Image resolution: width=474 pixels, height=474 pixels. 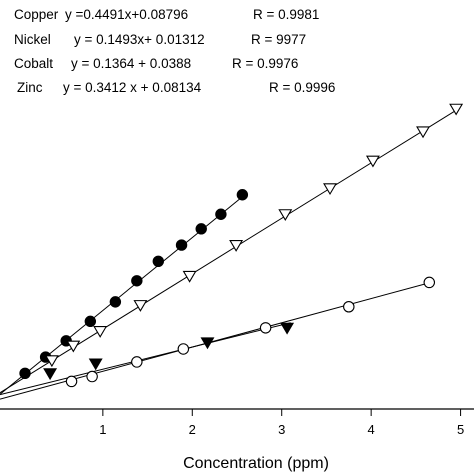 What do you see at coordinates (131, 63) in the screenshot?
I see `legend-equation: y = 0.1364 + 0.0388` at bounding box center [131, 63].